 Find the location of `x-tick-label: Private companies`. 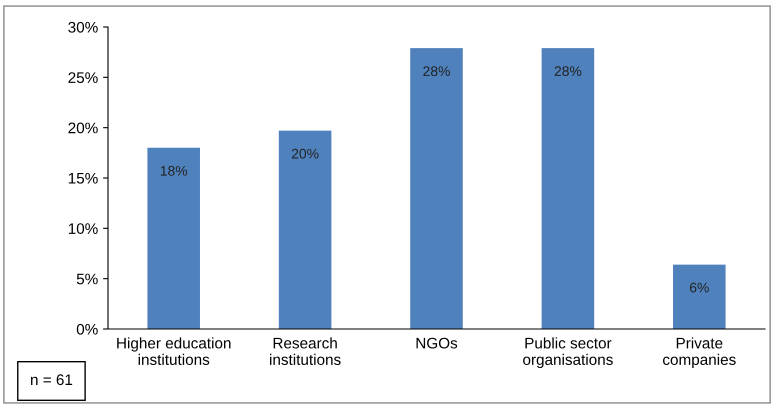

x-tick-label: Private companies is located at coordinates (699, 352).